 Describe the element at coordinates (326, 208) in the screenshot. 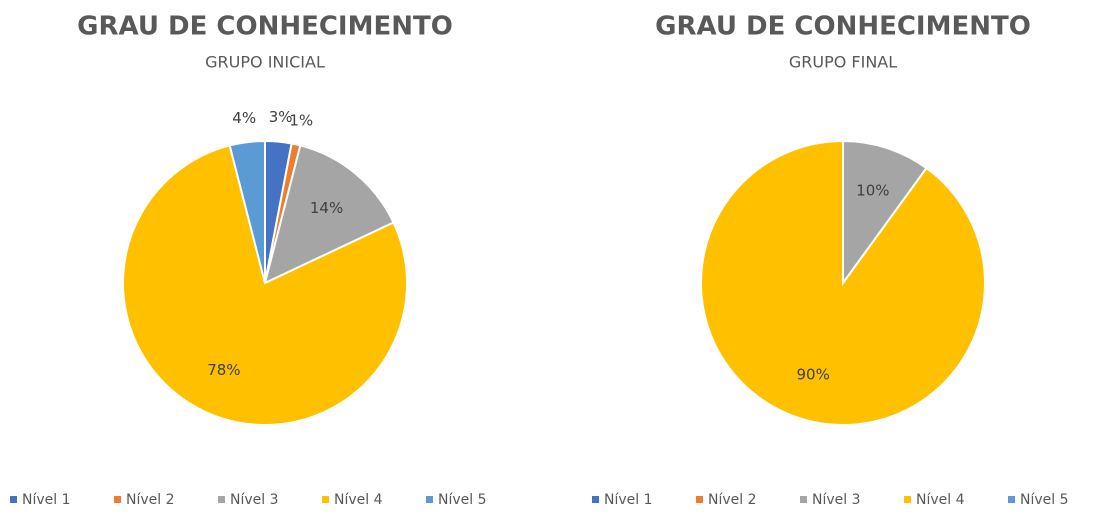

I see `data-label: 14%` at that location.